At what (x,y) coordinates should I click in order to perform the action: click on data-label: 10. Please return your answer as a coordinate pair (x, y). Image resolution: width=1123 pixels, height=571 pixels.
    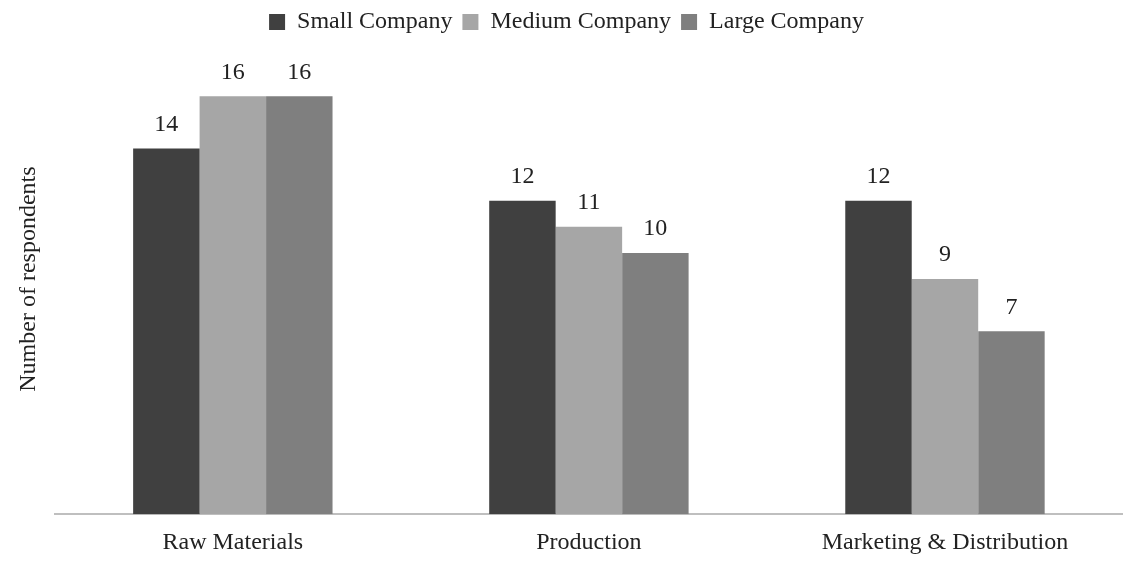
    Looking at the image, I should click on (655, 227).